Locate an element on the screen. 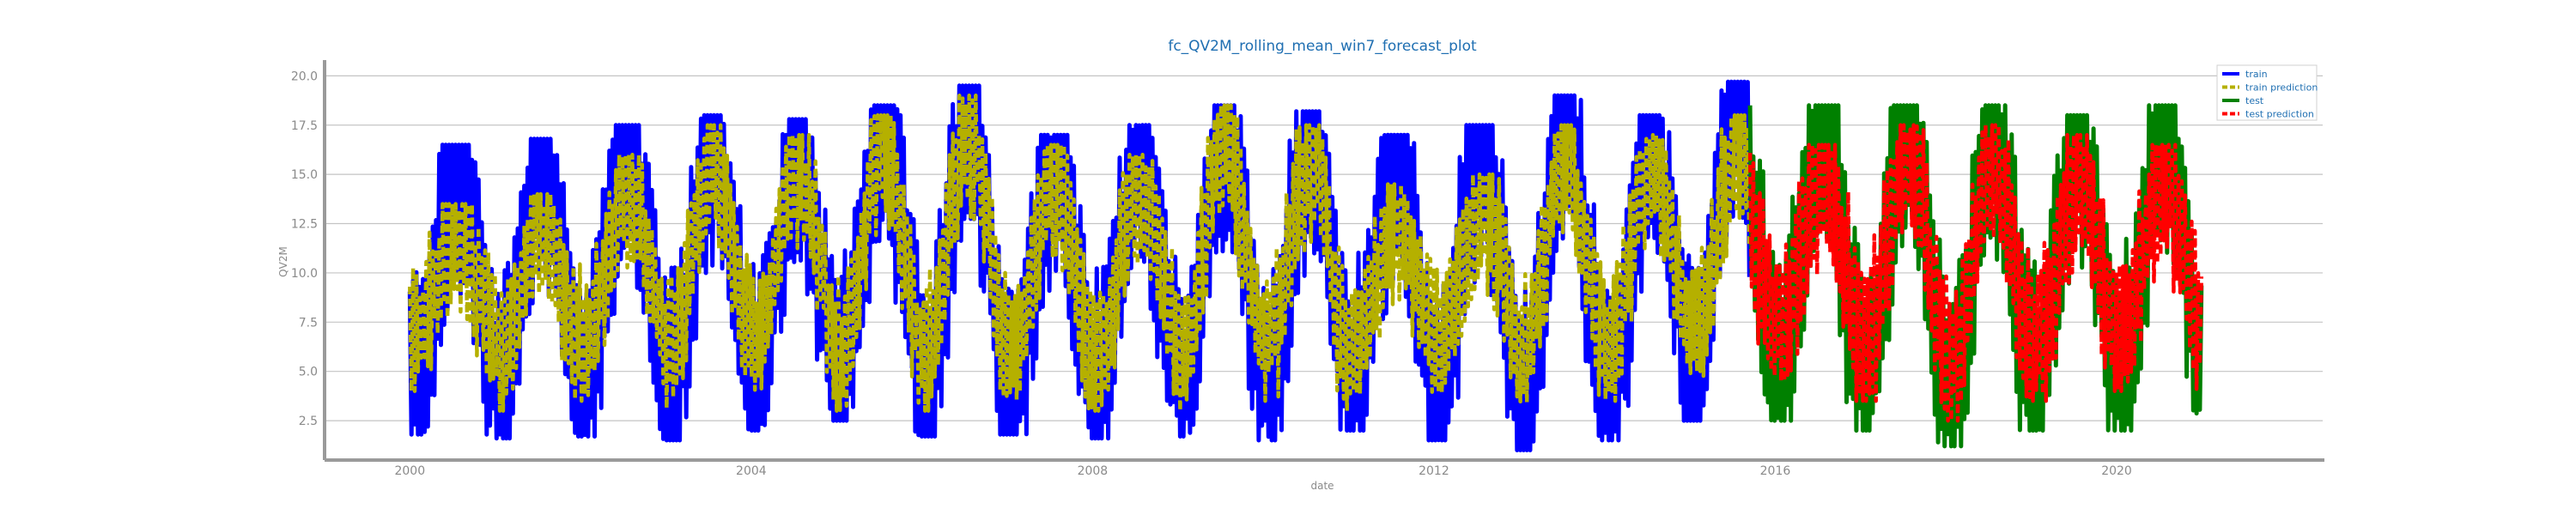 Image resolution: width=2576 pixels, height=515 pixels. legend-label: test is located at coordinates (2254, 100).